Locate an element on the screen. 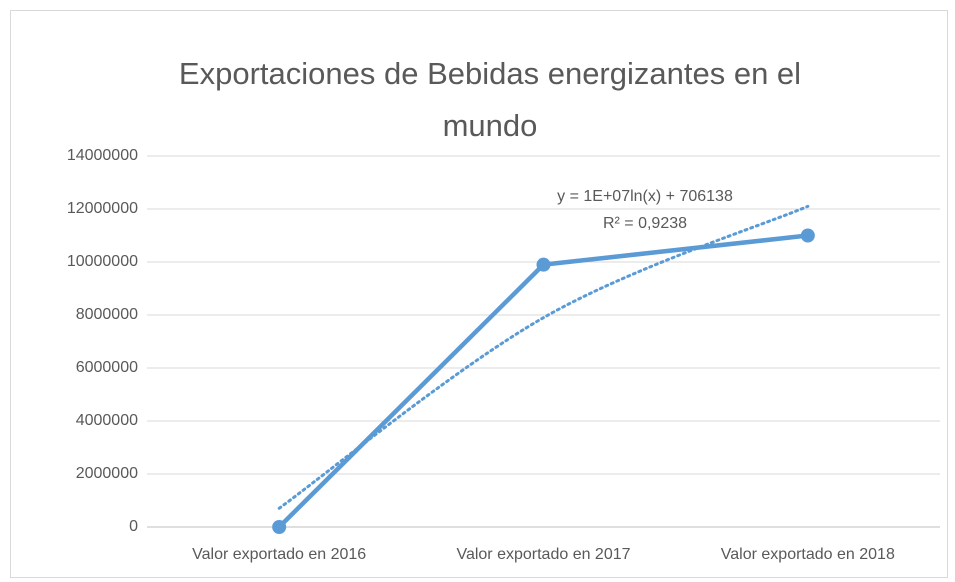 The height and width of the screenshot is (582, 955). y-tick-label: 12000000 is located at coordinates (102, 208).